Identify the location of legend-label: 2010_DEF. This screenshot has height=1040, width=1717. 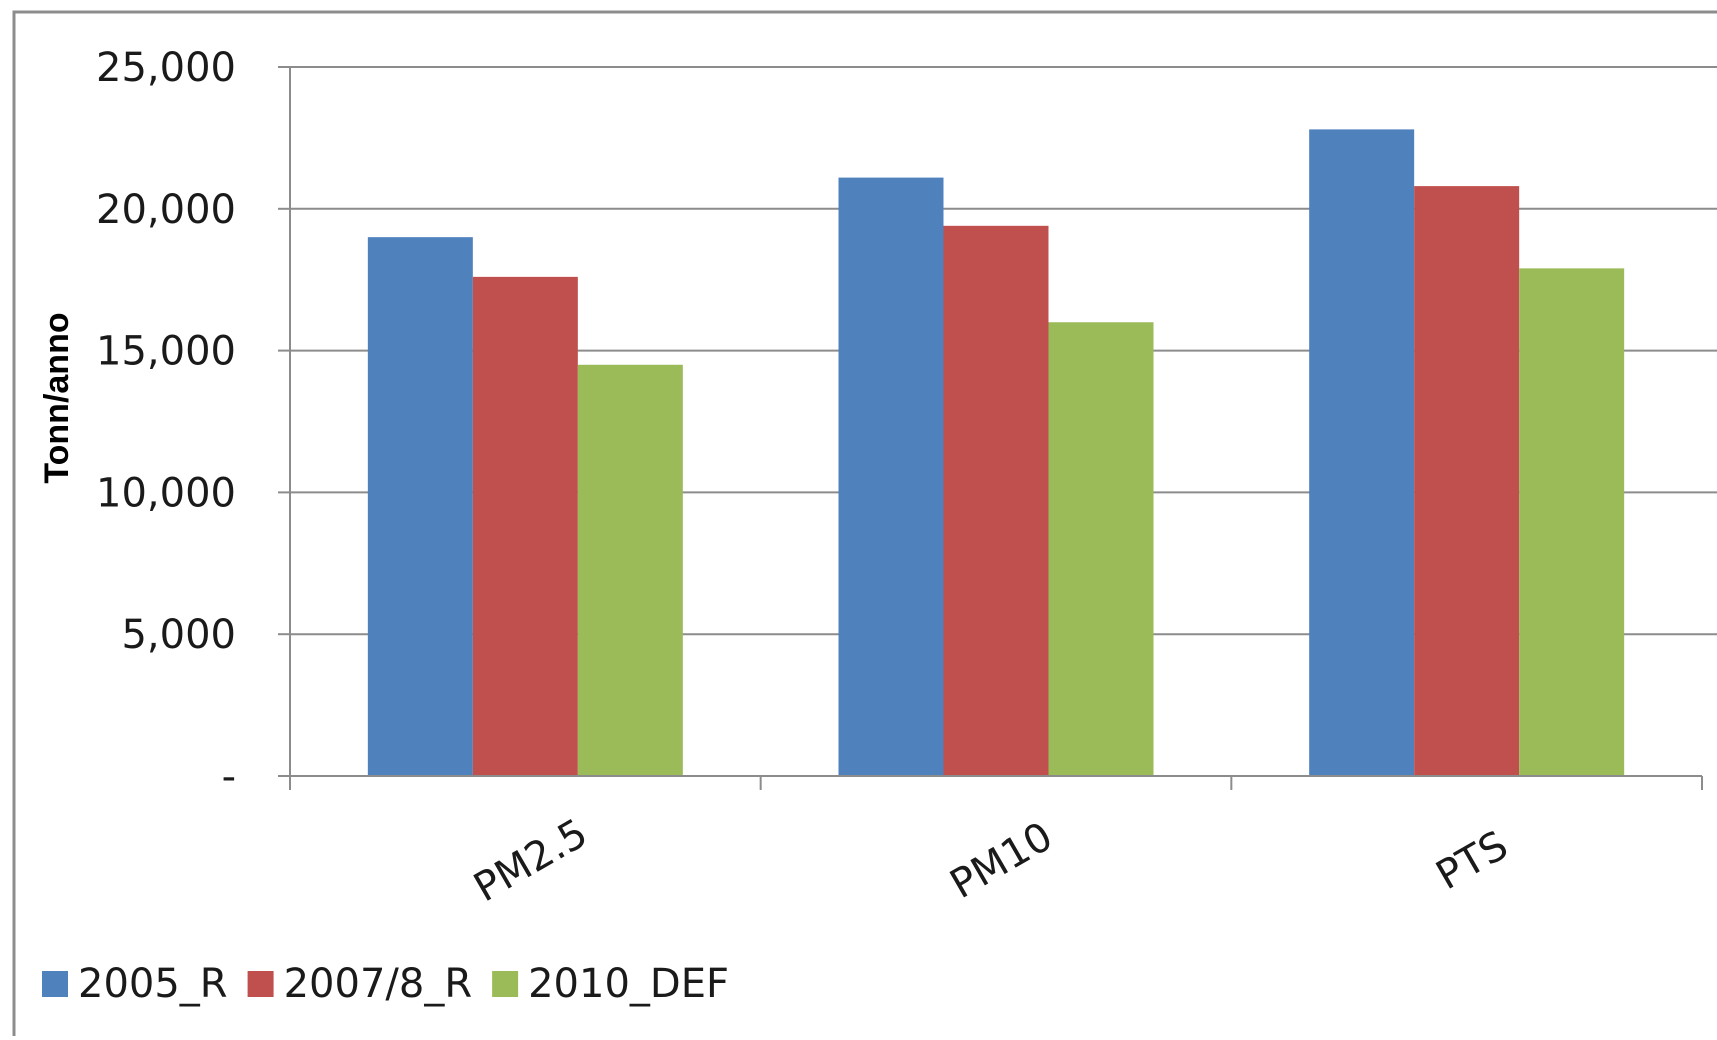
(628, 984).